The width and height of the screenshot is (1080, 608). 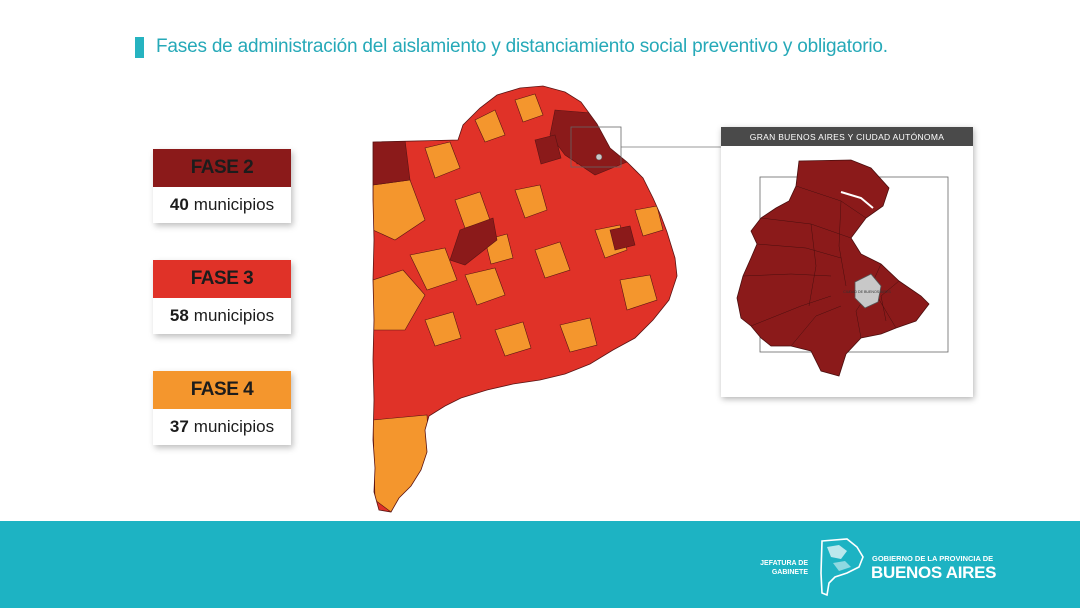 I want to click on inset-header: GRAN BUENOS AIRES Y CIUDAD AUTÓNOMA, so click(x=847, y=136).